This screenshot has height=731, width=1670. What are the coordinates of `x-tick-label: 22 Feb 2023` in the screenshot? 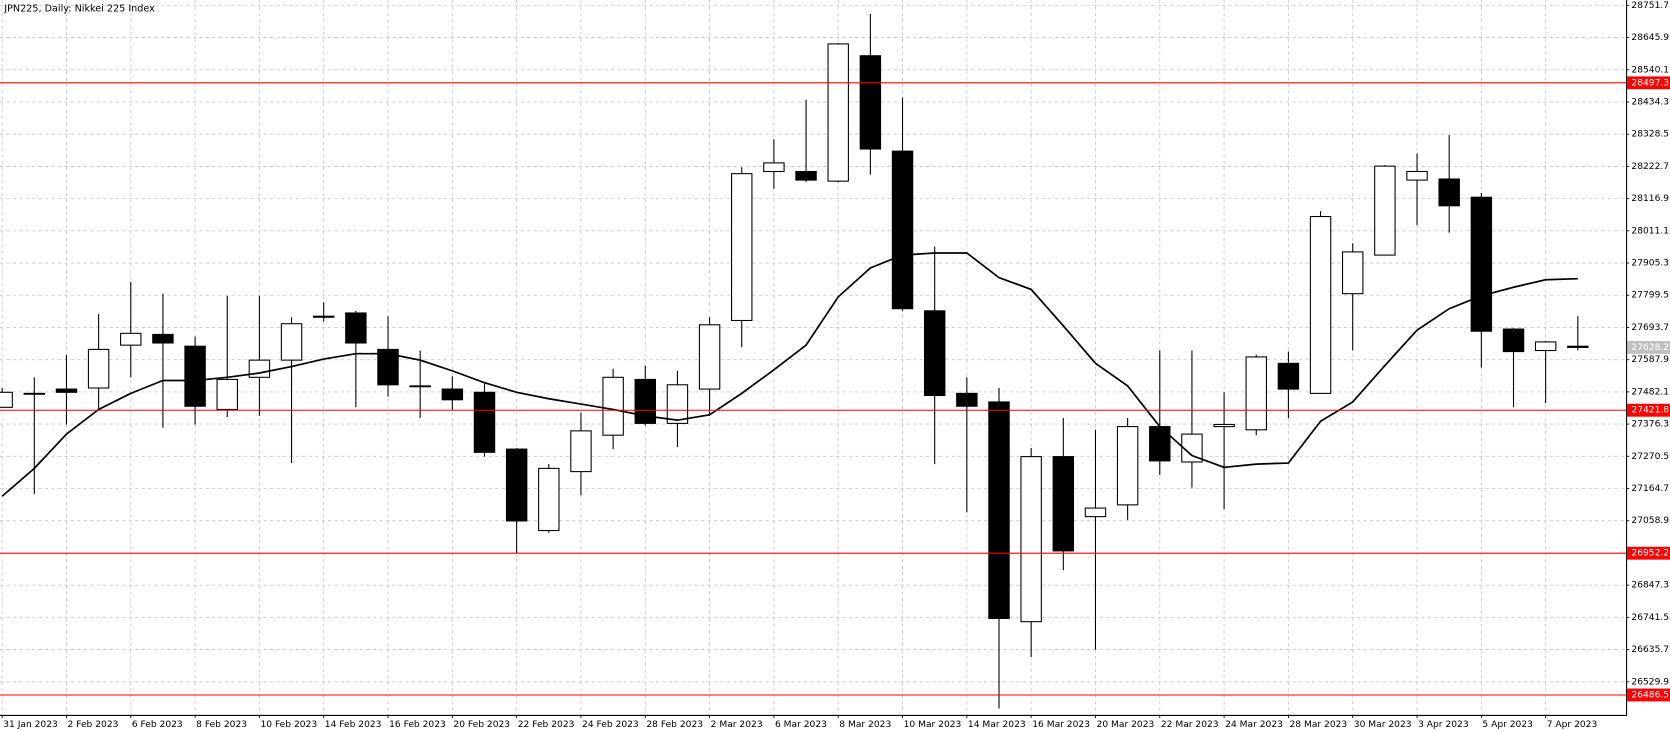 It's located at (546, 725).